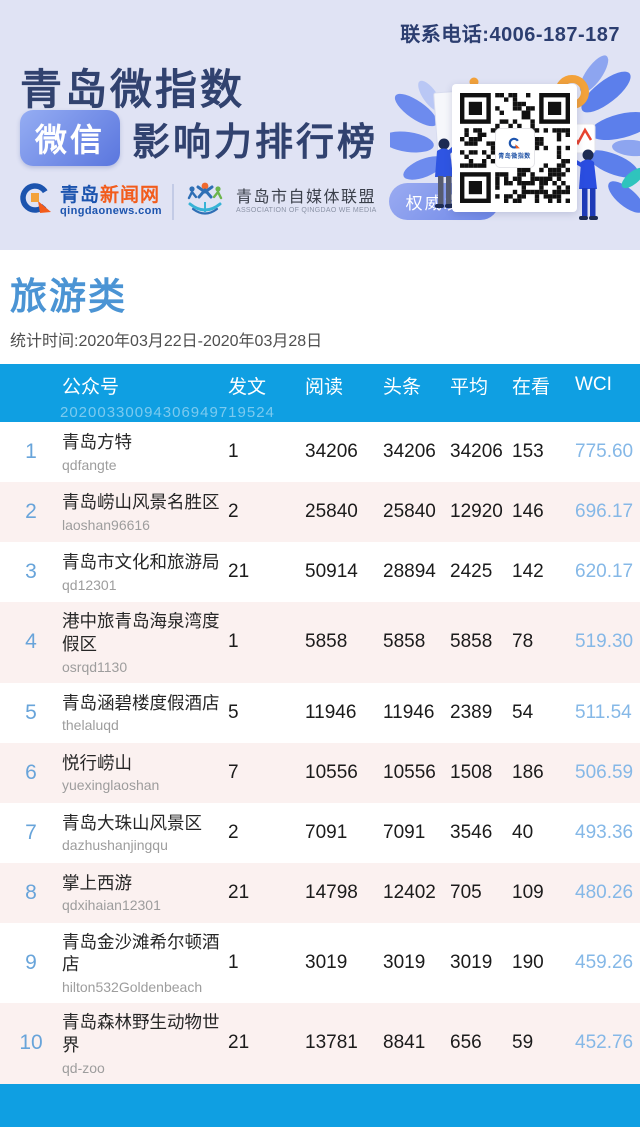 This screenshot has width=640, height=1127. Describe the element at coordinates (68, 296) in the screenshot. I see `category-title: 旅游类` at that location.